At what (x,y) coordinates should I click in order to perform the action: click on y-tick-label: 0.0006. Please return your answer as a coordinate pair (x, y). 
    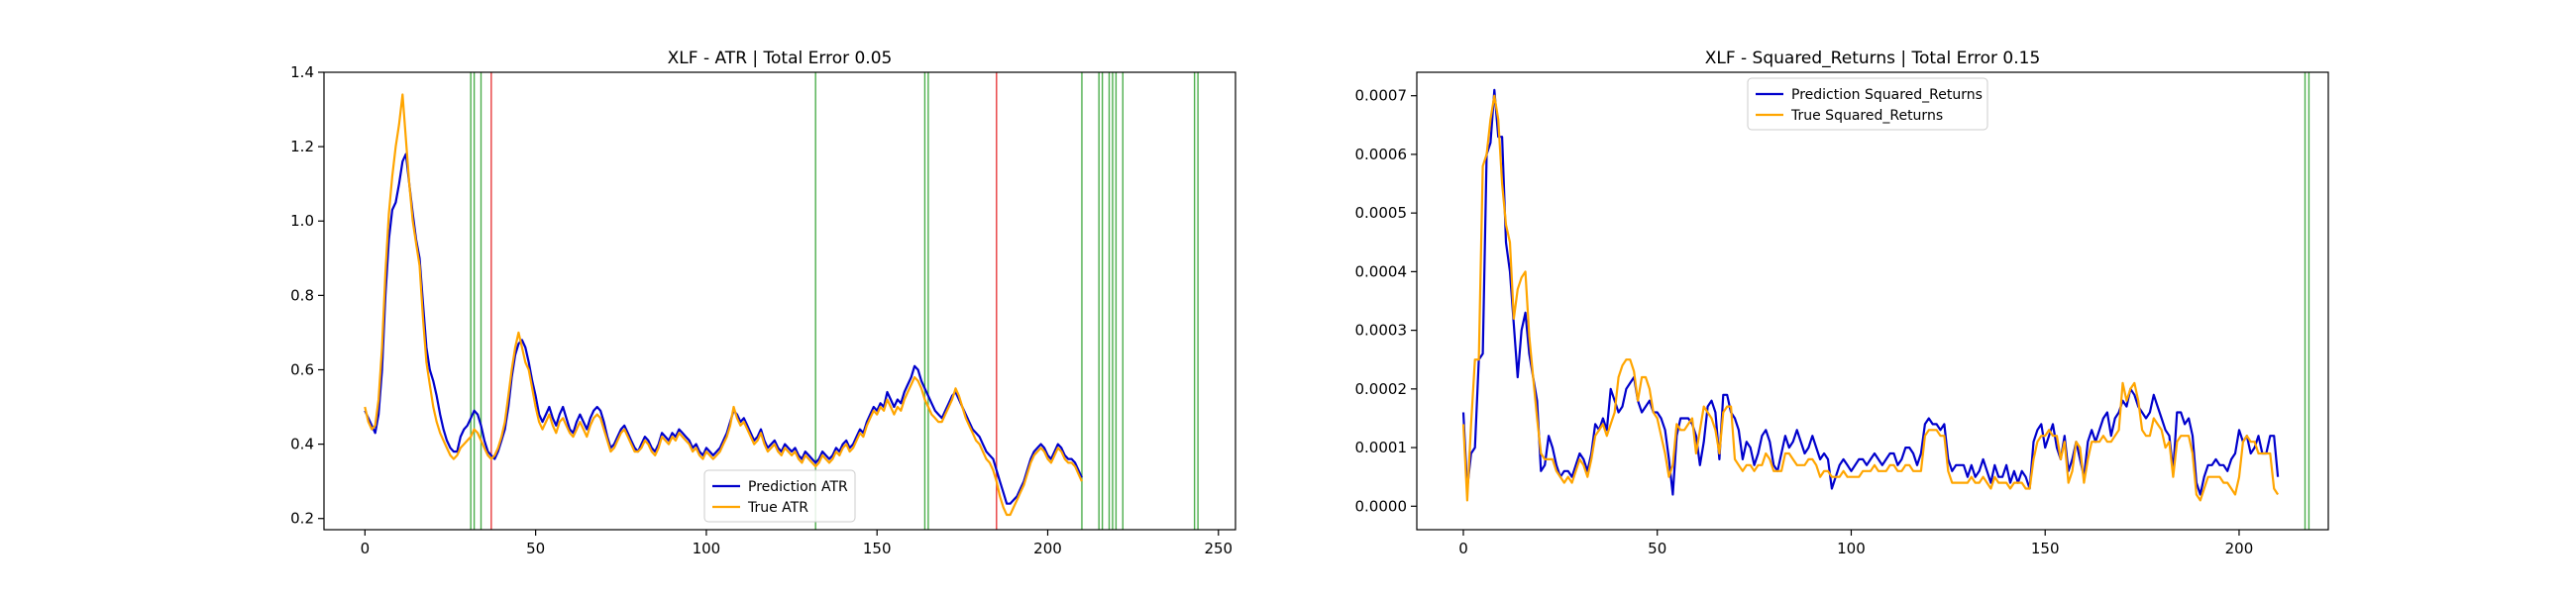
    Looking at the image, I should click on (1381, 154).